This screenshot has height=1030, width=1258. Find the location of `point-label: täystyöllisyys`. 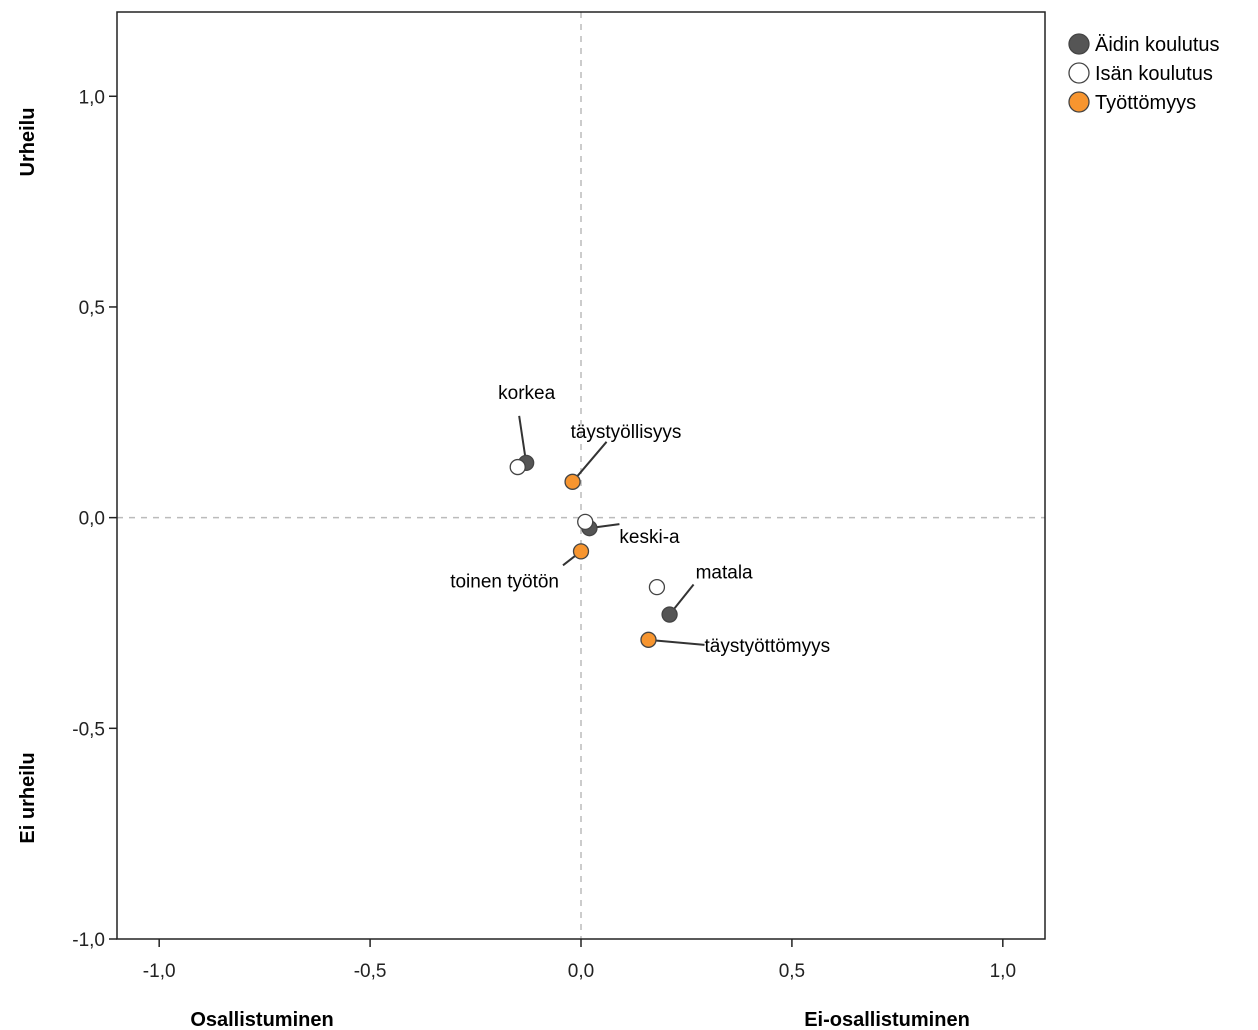

point-label: täystyöllisyys is located at coordinates (626, 432).